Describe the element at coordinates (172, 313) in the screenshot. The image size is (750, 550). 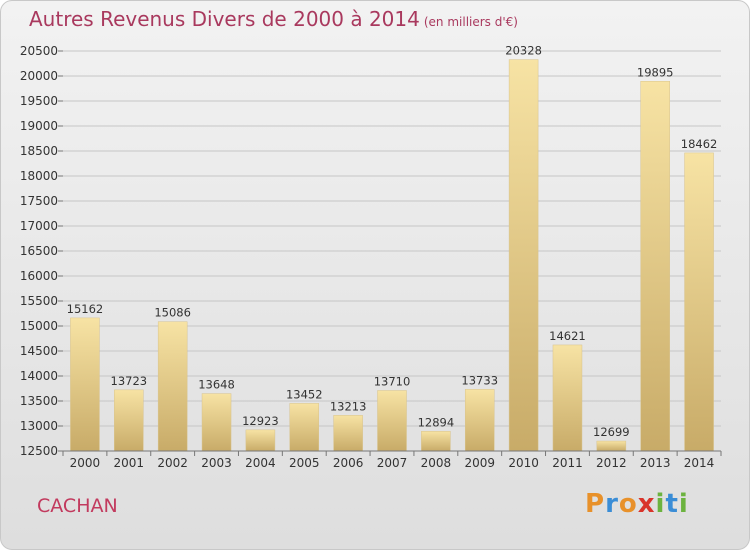
I see `data-label-2002: 15086` at that location.